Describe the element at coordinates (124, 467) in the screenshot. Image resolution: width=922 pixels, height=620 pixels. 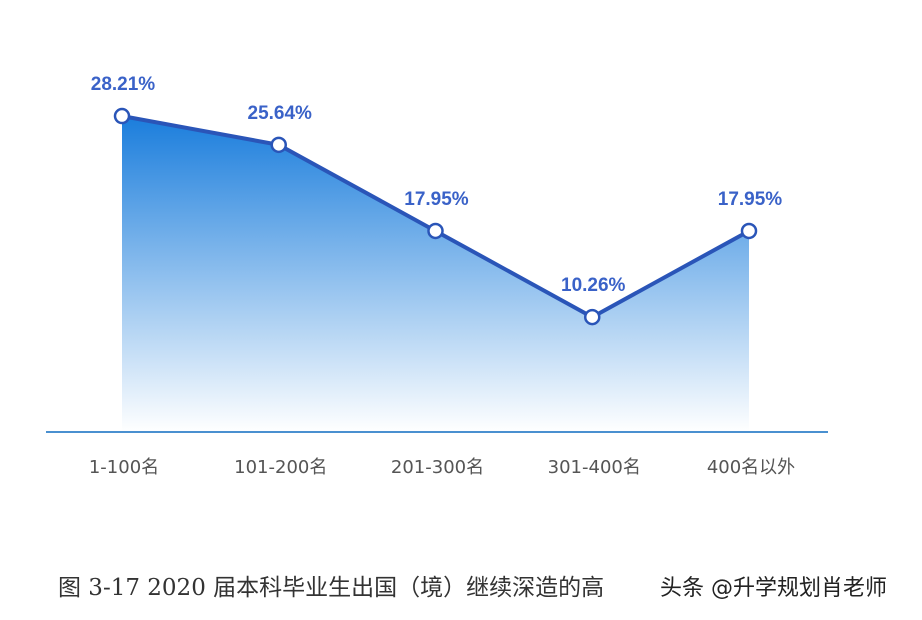
I see `x-tick-label: 1-100名` at that location.